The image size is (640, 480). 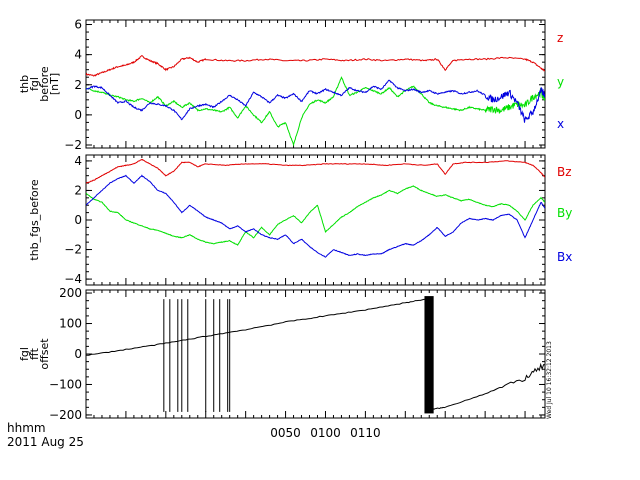 I want to click on legend-label: Bx, so click(x=564, y=257).